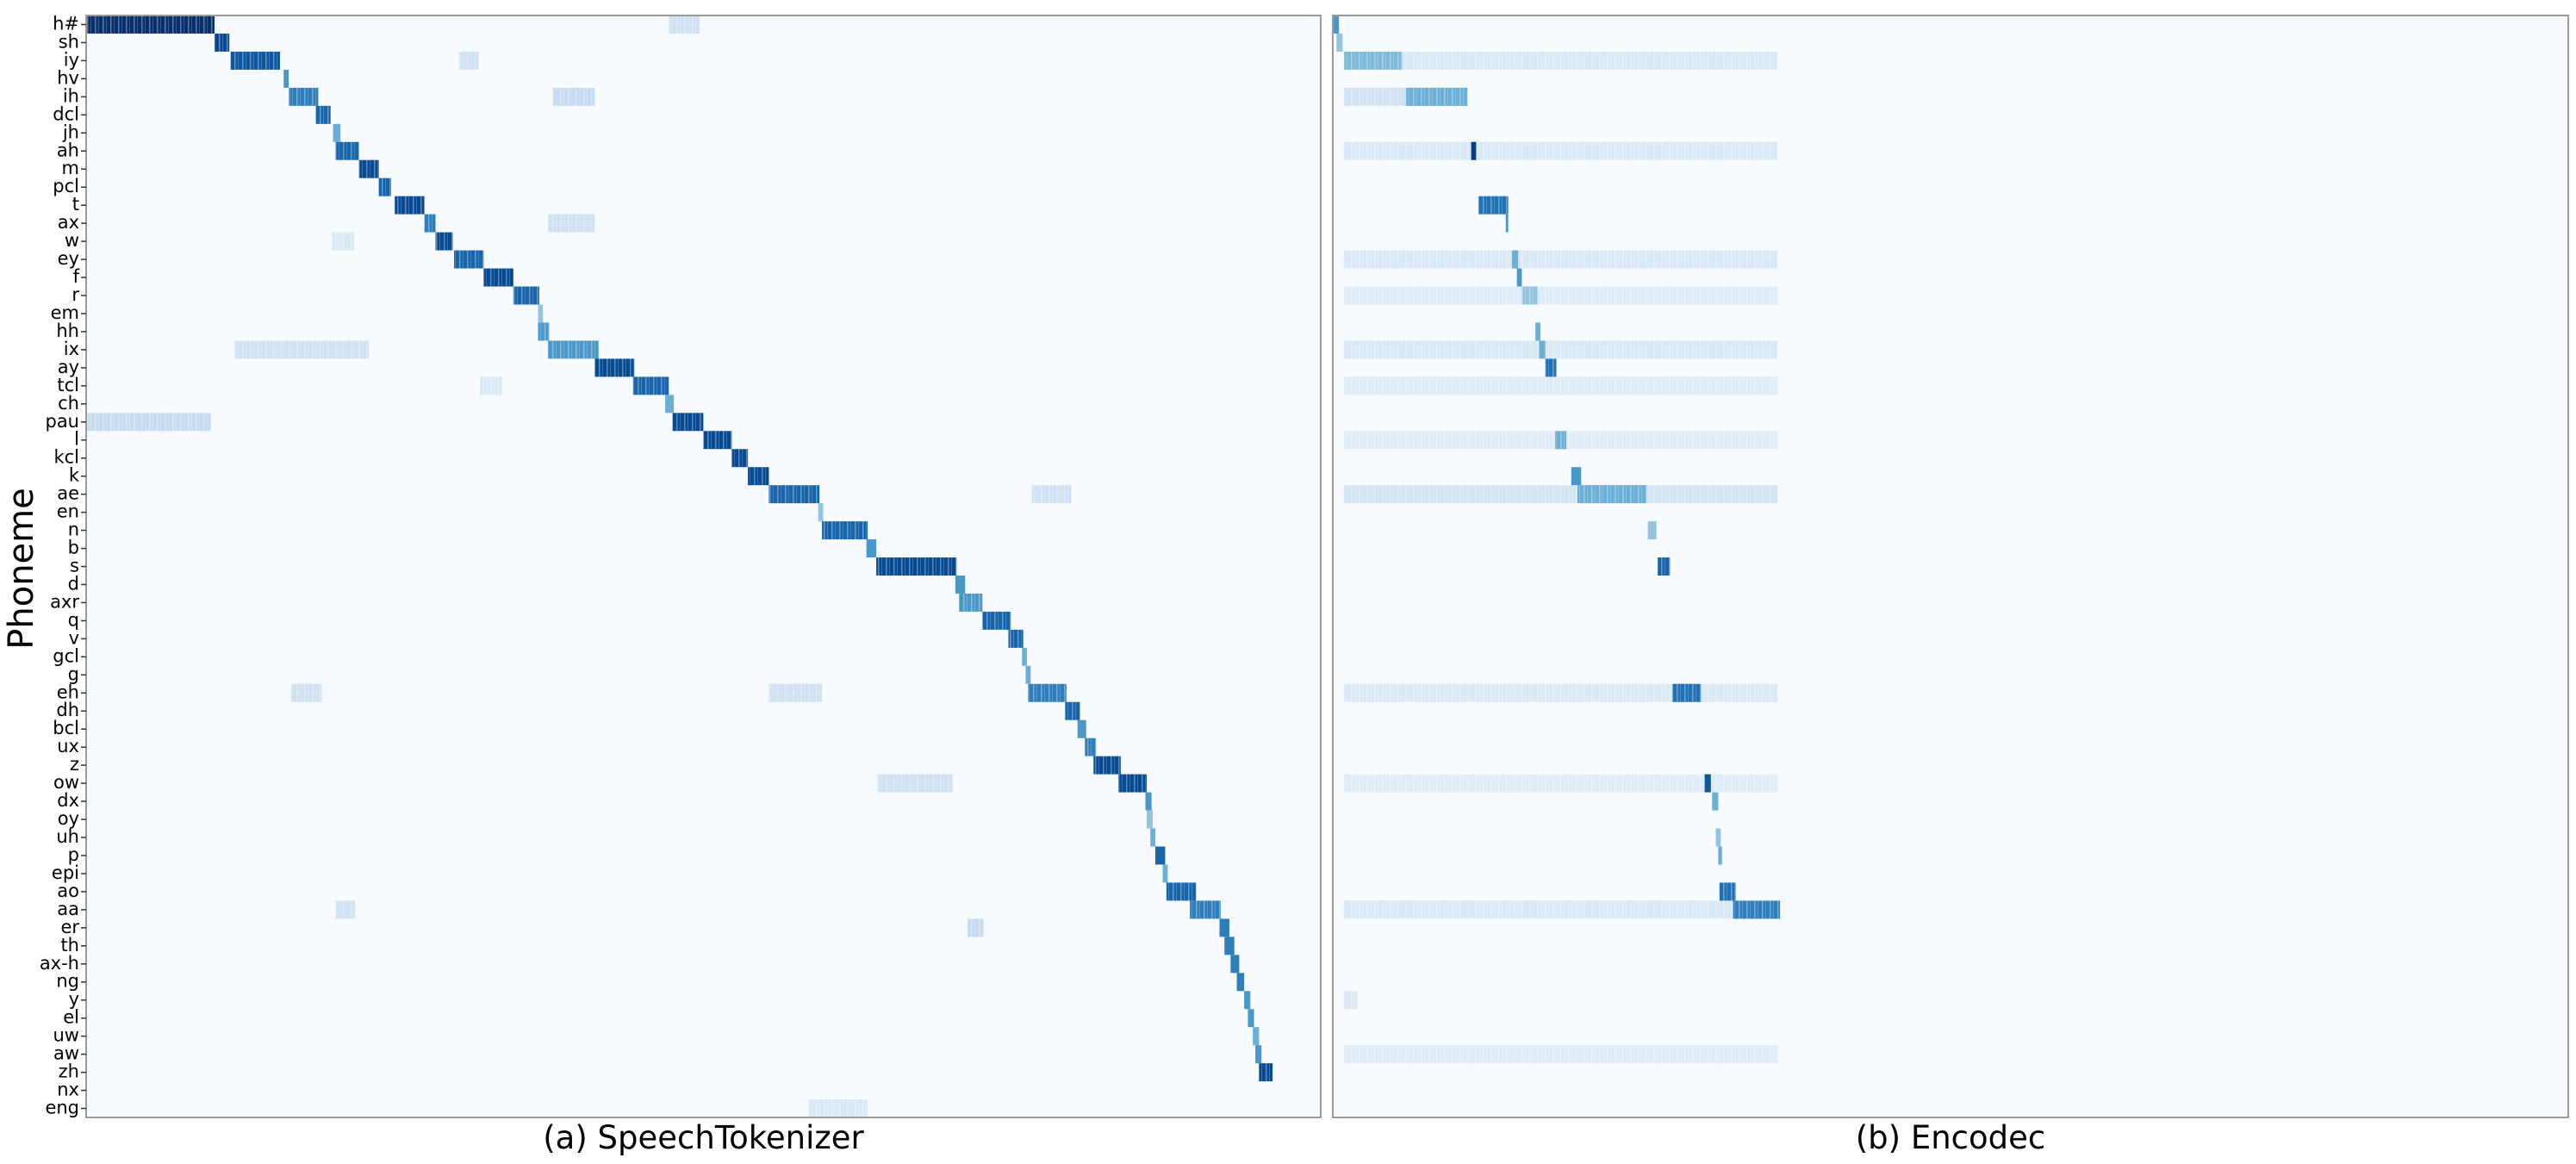 Image resolution: width=2576 pixels, height=1164 pixels. Describe the element at coordinates (68, 331) in the screenshot. I see `y-tick-label: hh` at that location.